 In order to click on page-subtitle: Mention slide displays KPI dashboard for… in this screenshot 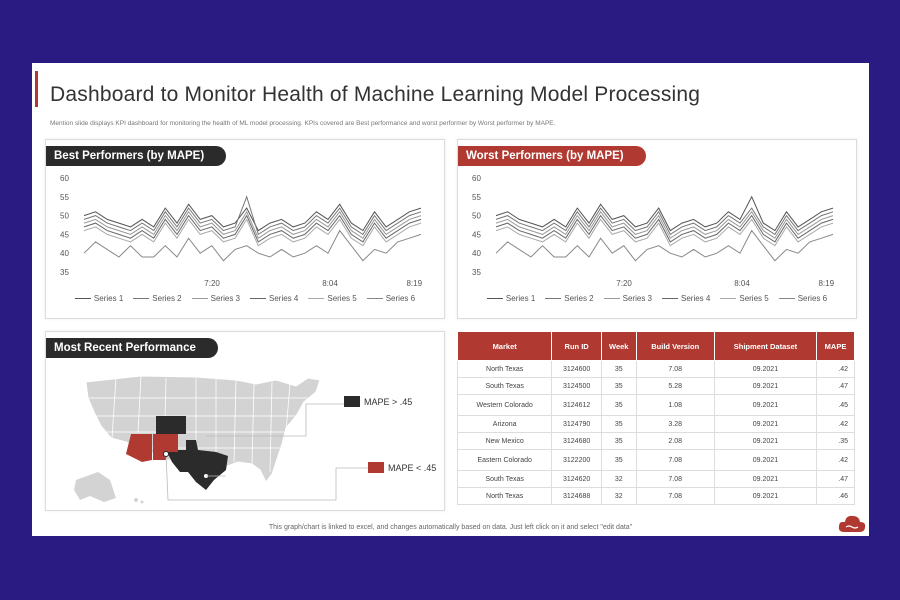, I will do `click(303, 123)`.